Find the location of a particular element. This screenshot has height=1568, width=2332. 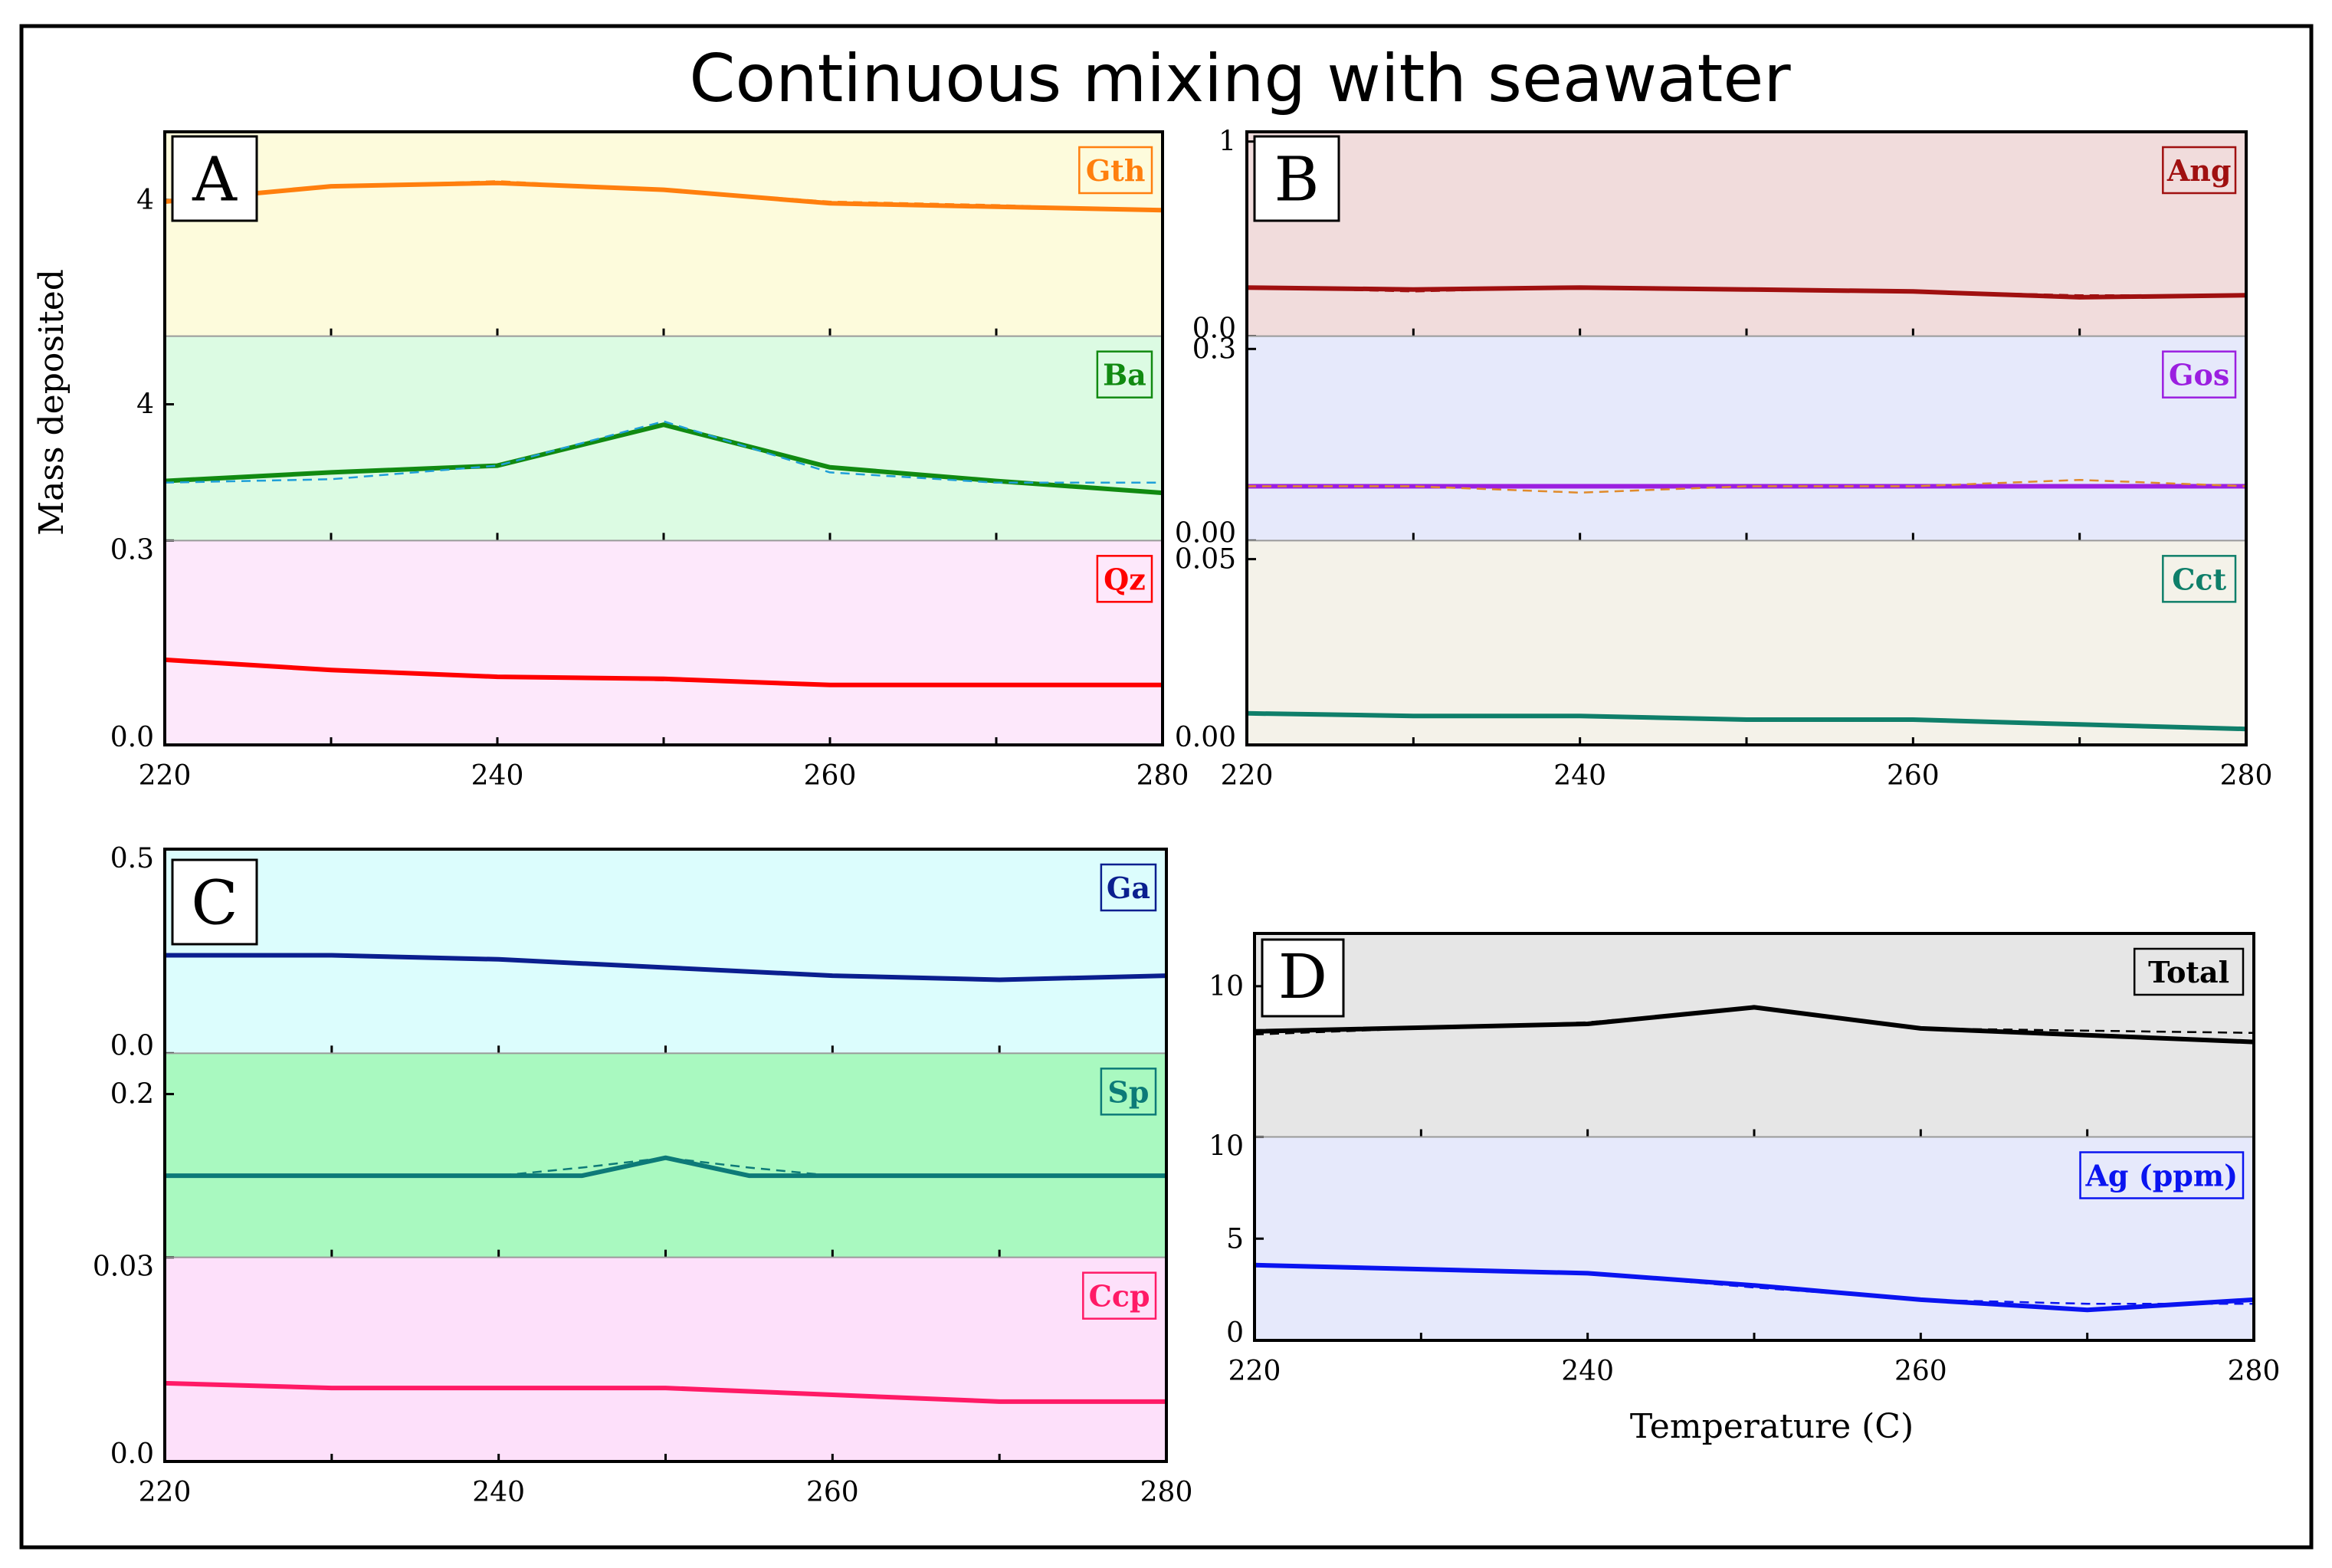

subplot-ccp: 0.0 0.03 Ccp is located at coordinates (629, 1360).